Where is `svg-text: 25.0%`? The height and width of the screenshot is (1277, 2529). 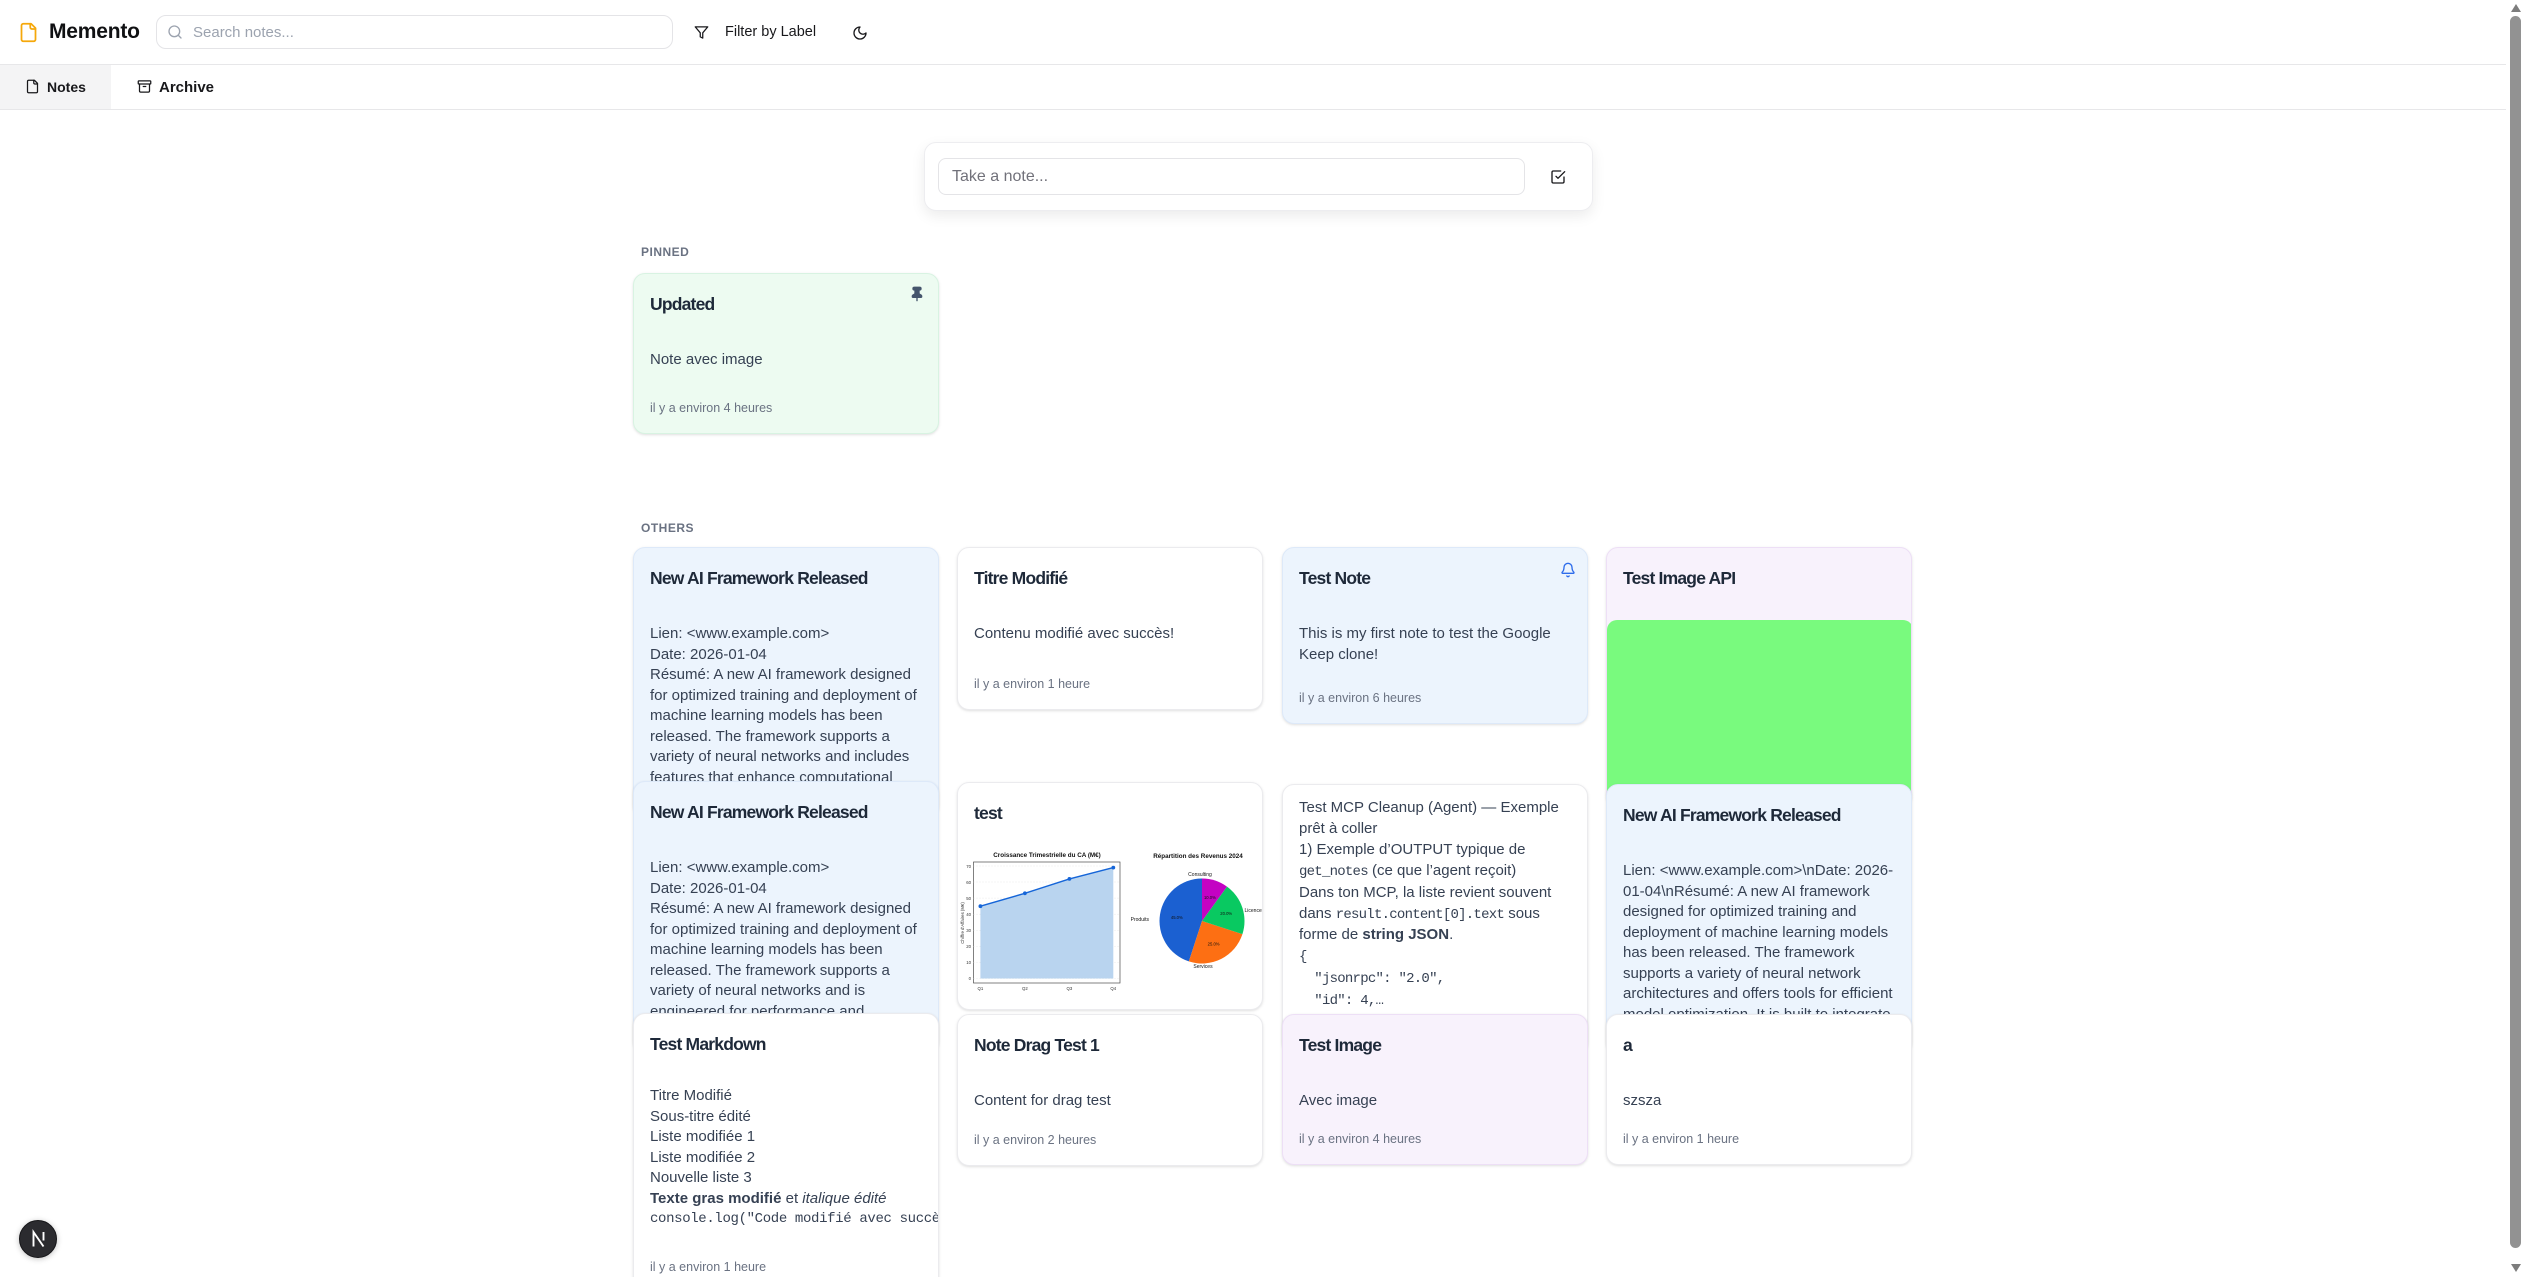
svg-text: 25.0% is located at coordinates (1214, 944).